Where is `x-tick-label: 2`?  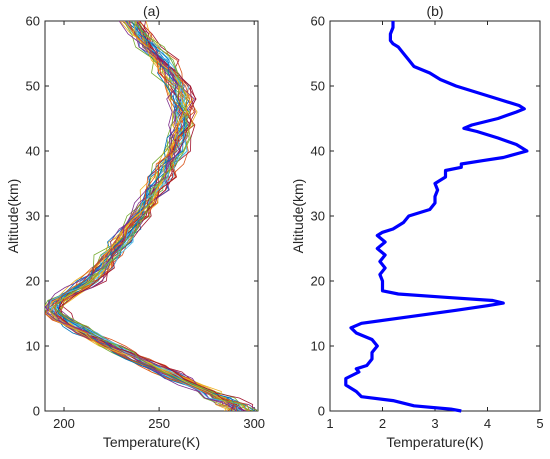 x-tick-label: 2 is located at coordinates (382, 423).